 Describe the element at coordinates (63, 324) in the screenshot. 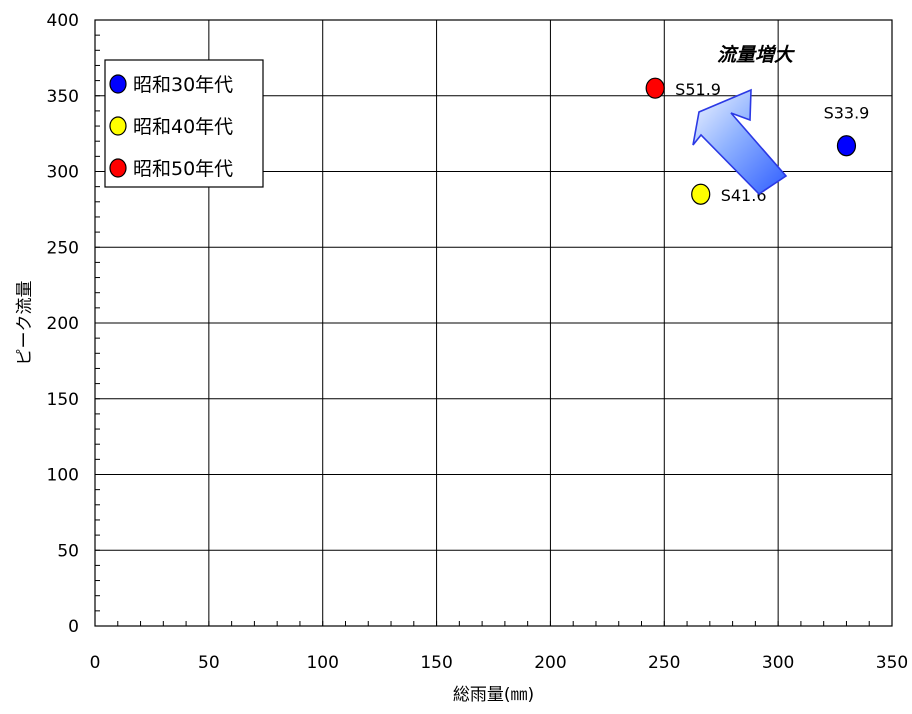

I see `y-tick-label: 200` at that location.